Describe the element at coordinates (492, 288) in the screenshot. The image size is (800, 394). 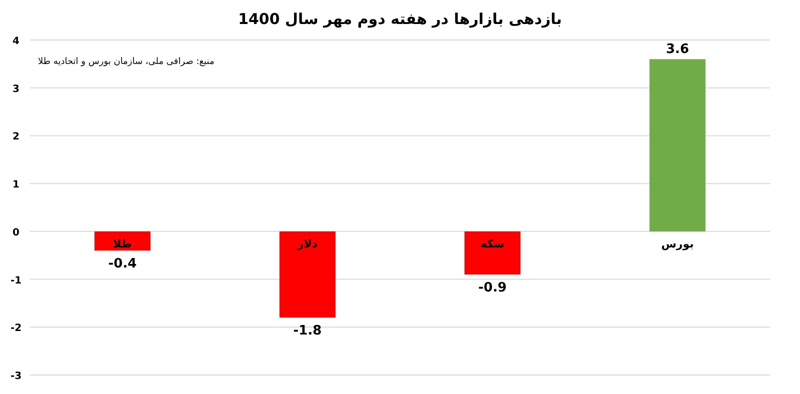
I see `data-label: -0.9` at that location.